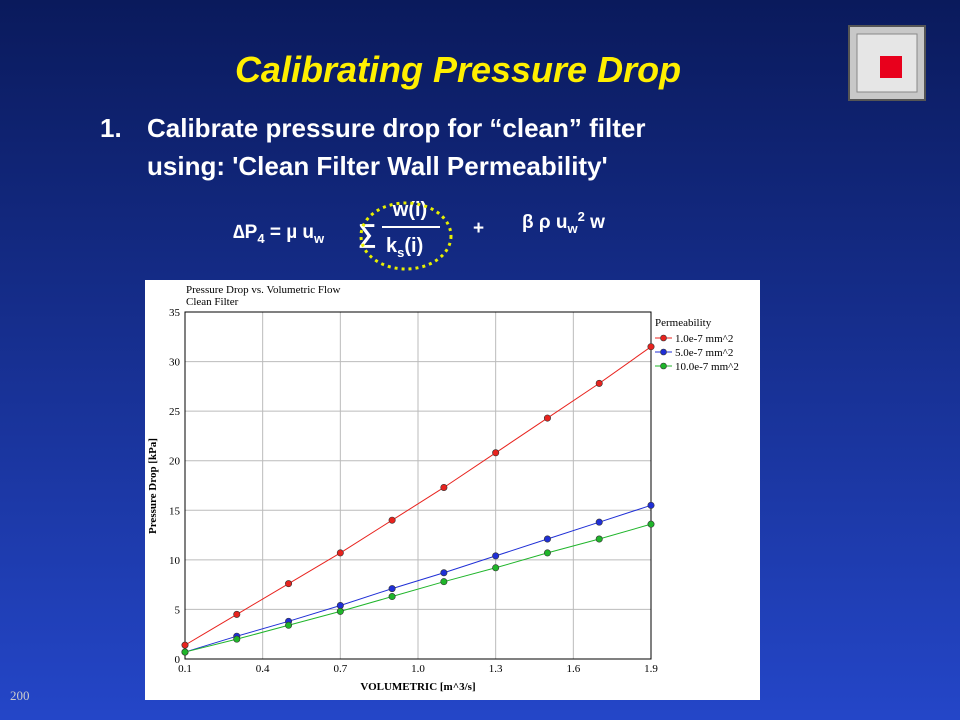 The width and height of the screenshot is (960, 720). I want to click on item-line: using: 'Clean Filter Wall Permeability', so click(377, 166).